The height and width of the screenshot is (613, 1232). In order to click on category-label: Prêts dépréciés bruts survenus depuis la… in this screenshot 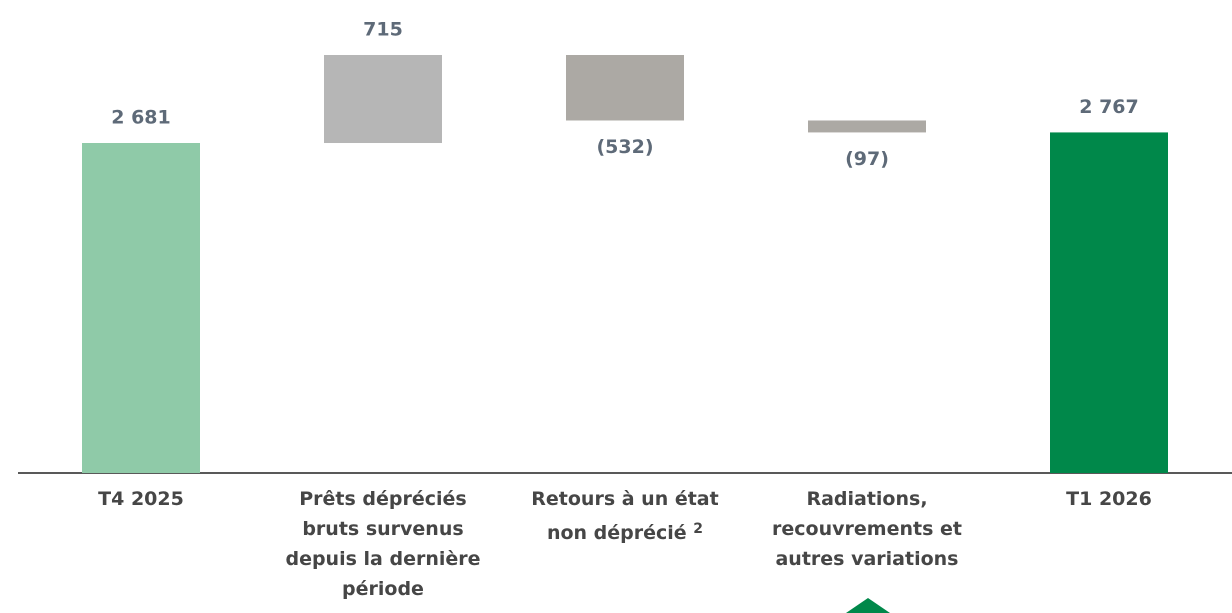, I will do `click(383, 544)`.